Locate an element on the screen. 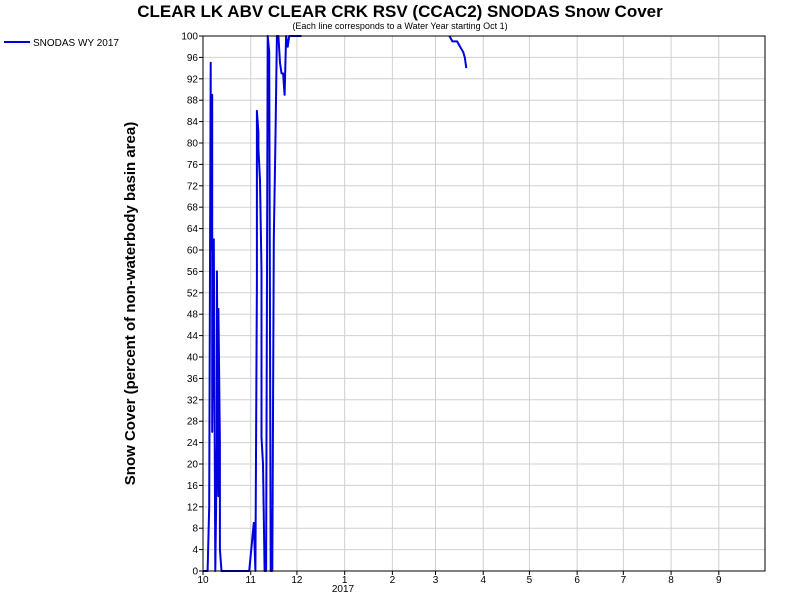 The width and height of the screenshot is (800, 600). y-tick-label: 60 is located at coordinates (193, 251).